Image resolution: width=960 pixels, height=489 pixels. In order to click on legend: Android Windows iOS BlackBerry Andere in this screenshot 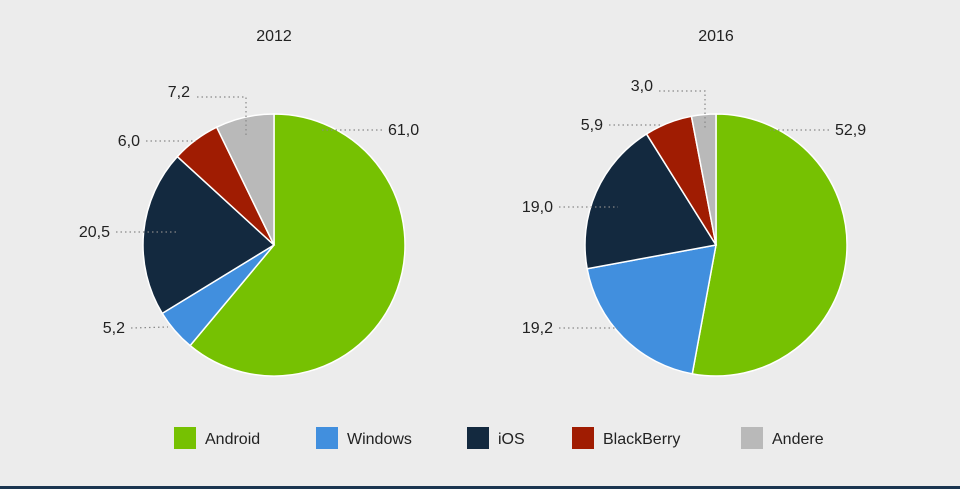, I will do `click(499, 438)`.